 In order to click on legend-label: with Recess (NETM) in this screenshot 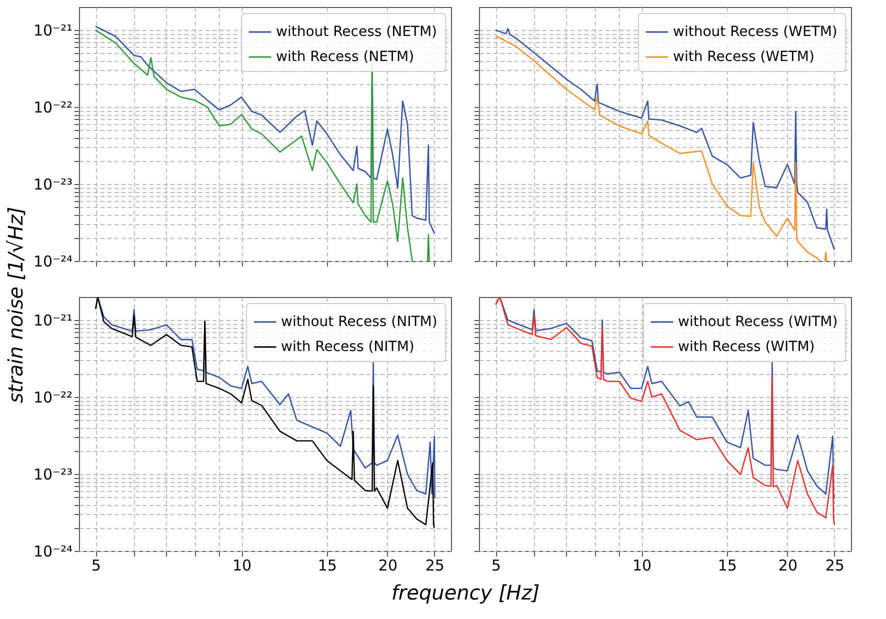, I will do `click(345, 57)`.